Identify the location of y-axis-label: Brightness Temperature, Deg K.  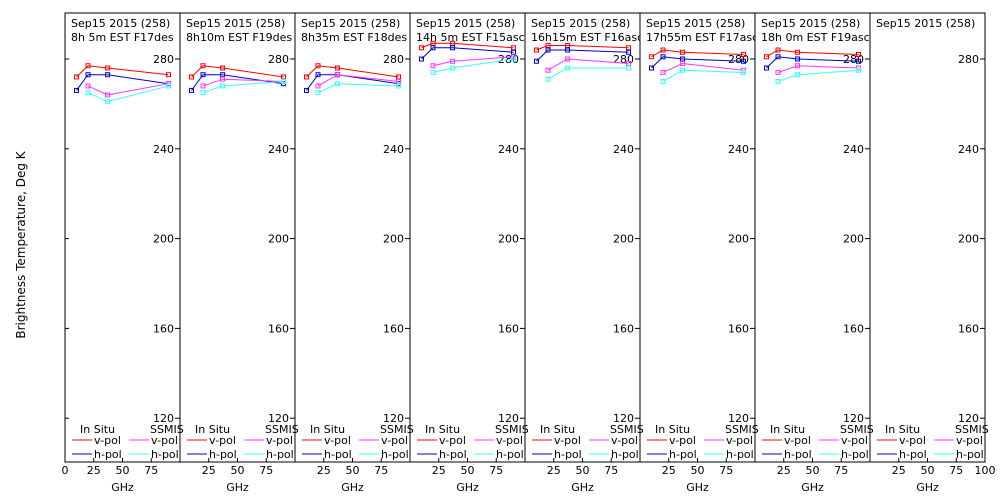
(21, 244).